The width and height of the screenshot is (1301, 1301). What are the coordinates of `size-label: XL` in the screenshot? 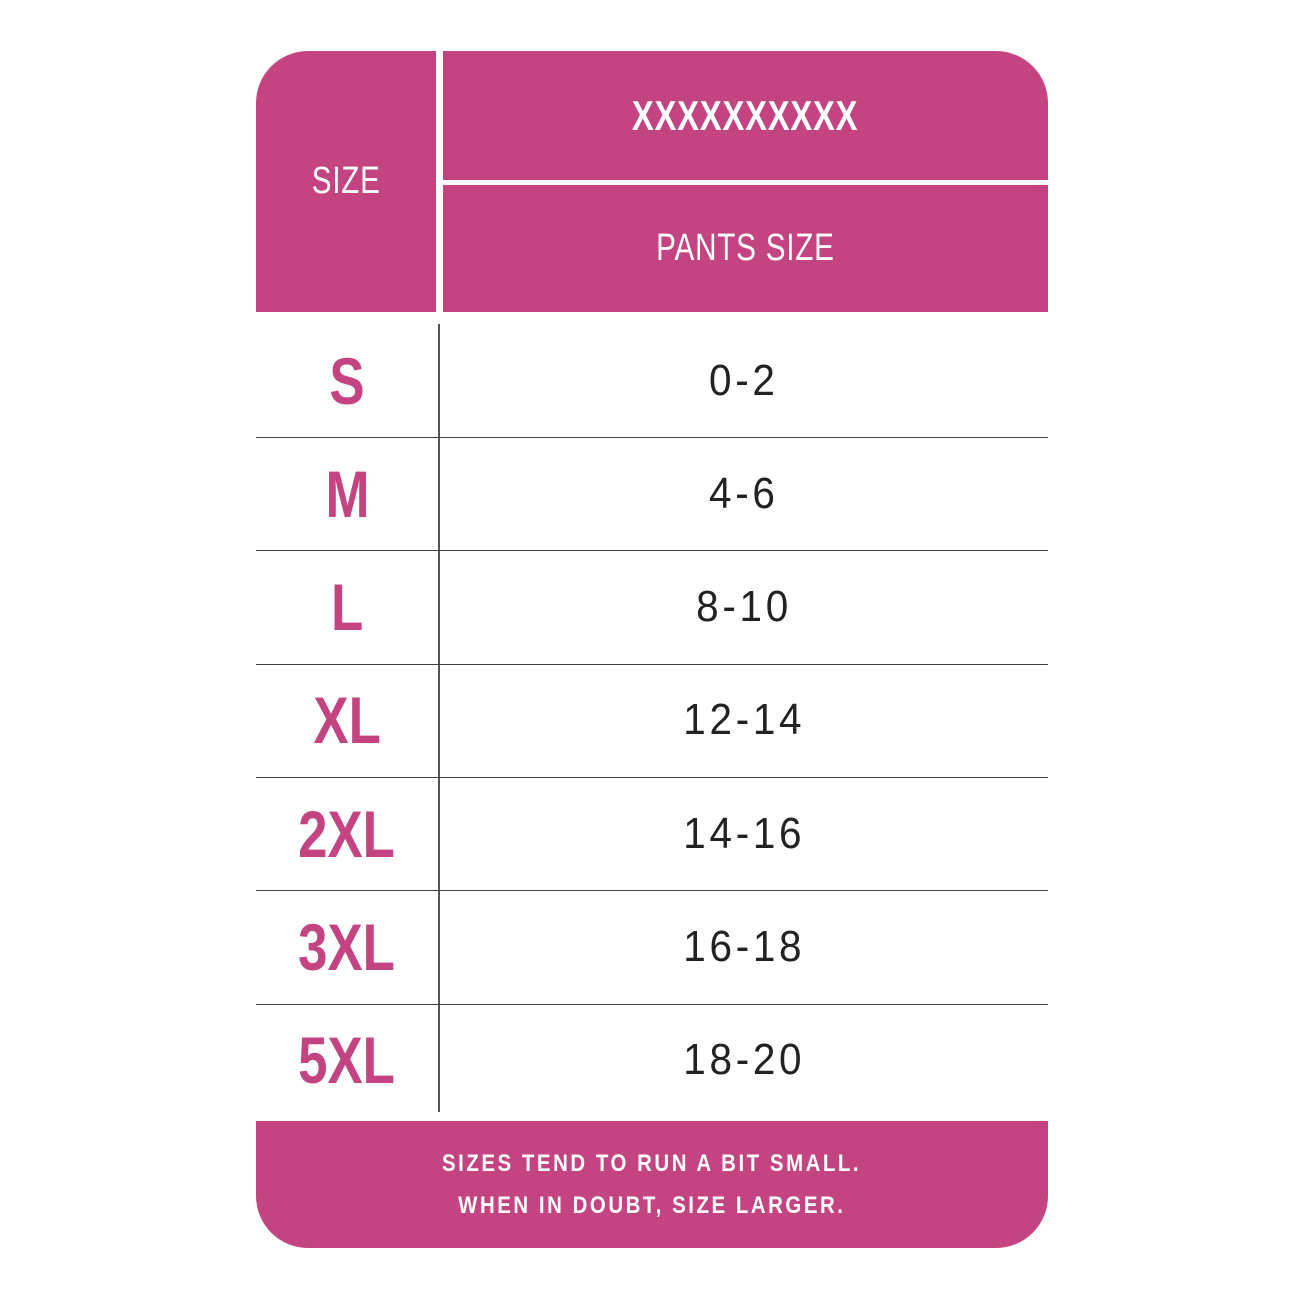 It's located at (347, 720).